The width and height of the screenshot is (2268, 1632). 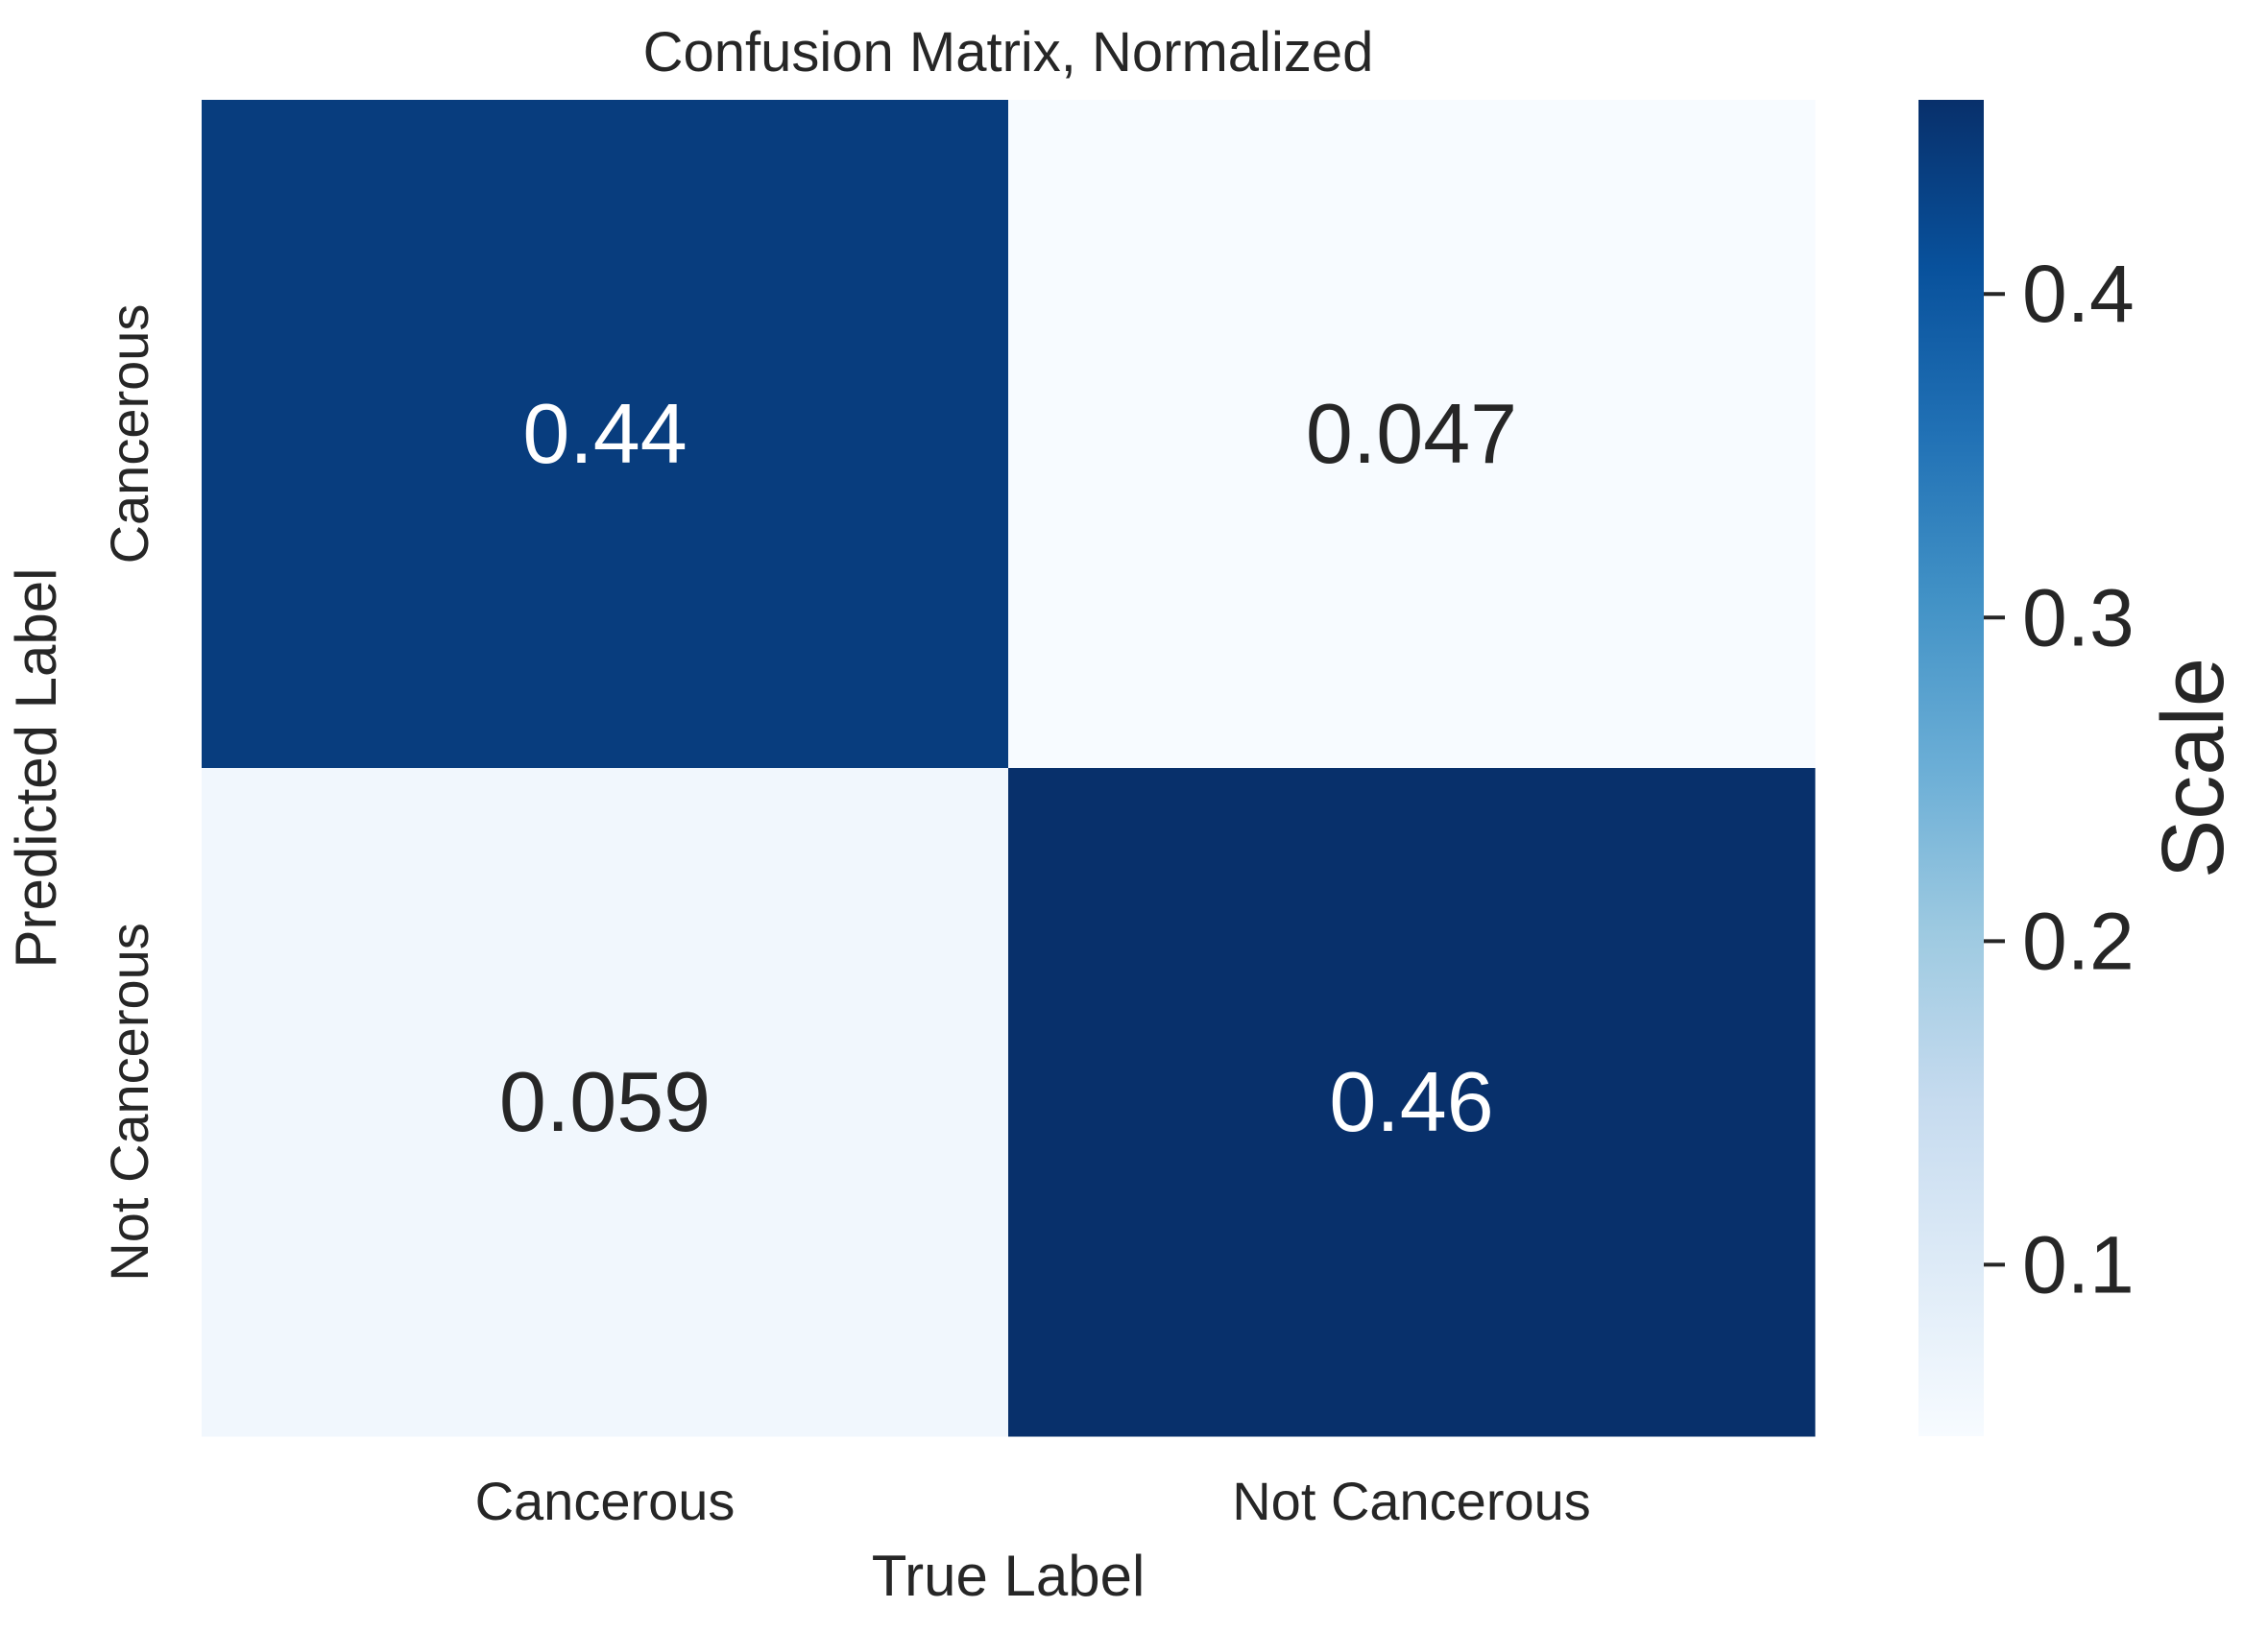 What do you see at coordinates (2060, 779) in the screenshot?
I see `colorbar-ticks: 0.1 0.2 0.3 0.4` at bounding box center [2060, 779].